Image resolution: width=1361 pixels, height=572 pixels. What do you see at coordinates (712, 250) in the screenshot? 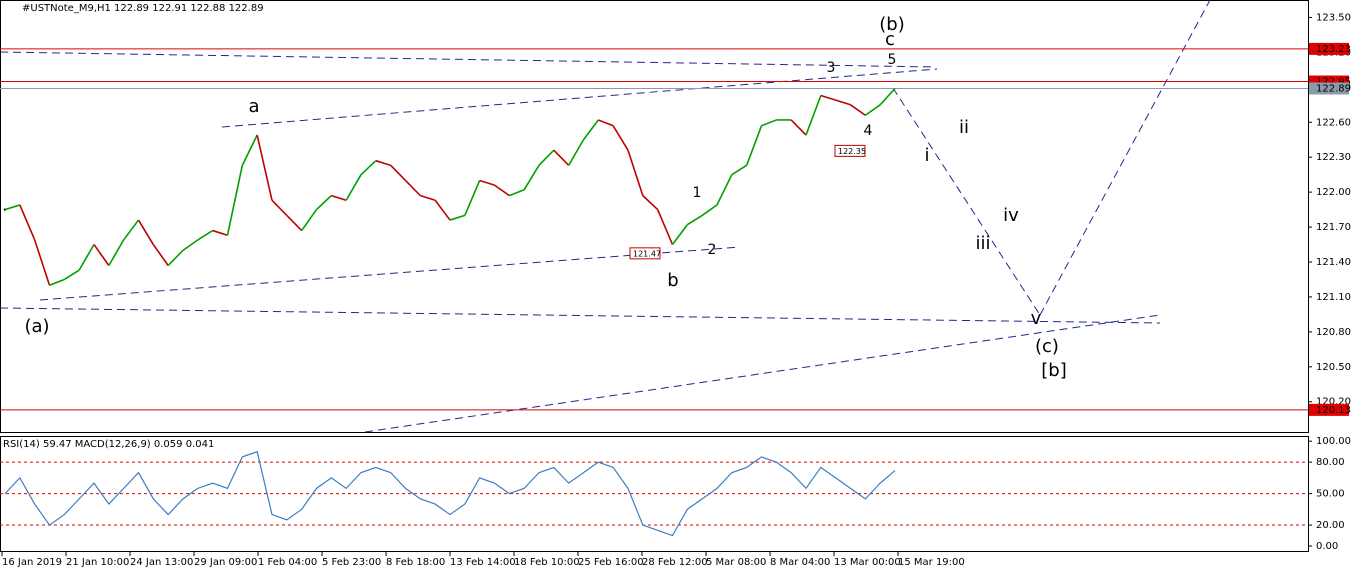
I see `wave-label: 2` at bounding box center [712, 250].